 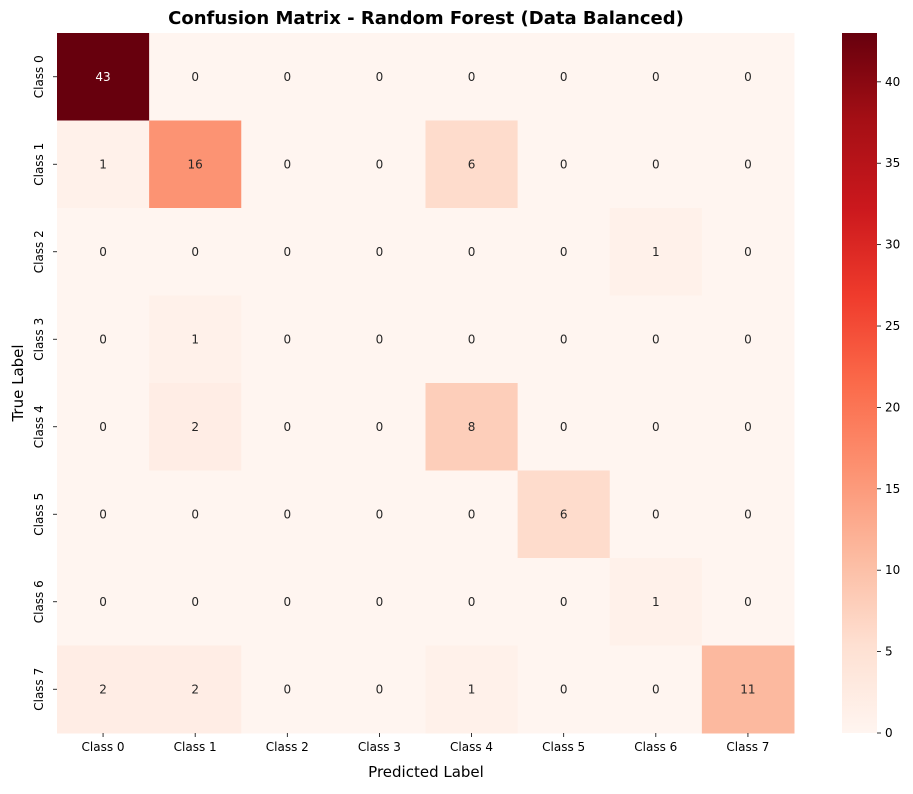 I want to click on x-tick-label: Class 3, so click(x=379, y=747).